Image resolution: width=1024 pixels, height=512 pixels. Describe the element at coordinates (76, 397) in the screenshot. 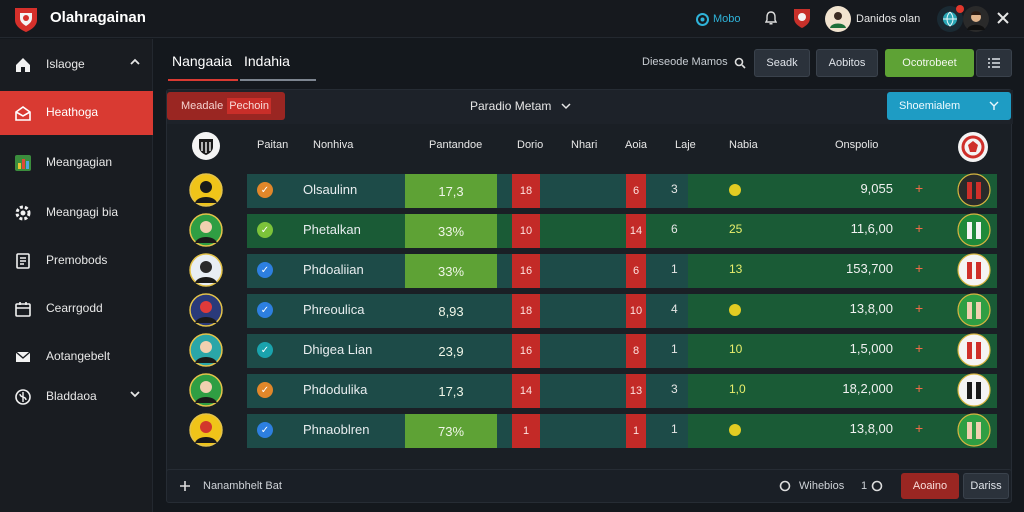

I see `sidebar-item-7: Bladdaoa` at that location.